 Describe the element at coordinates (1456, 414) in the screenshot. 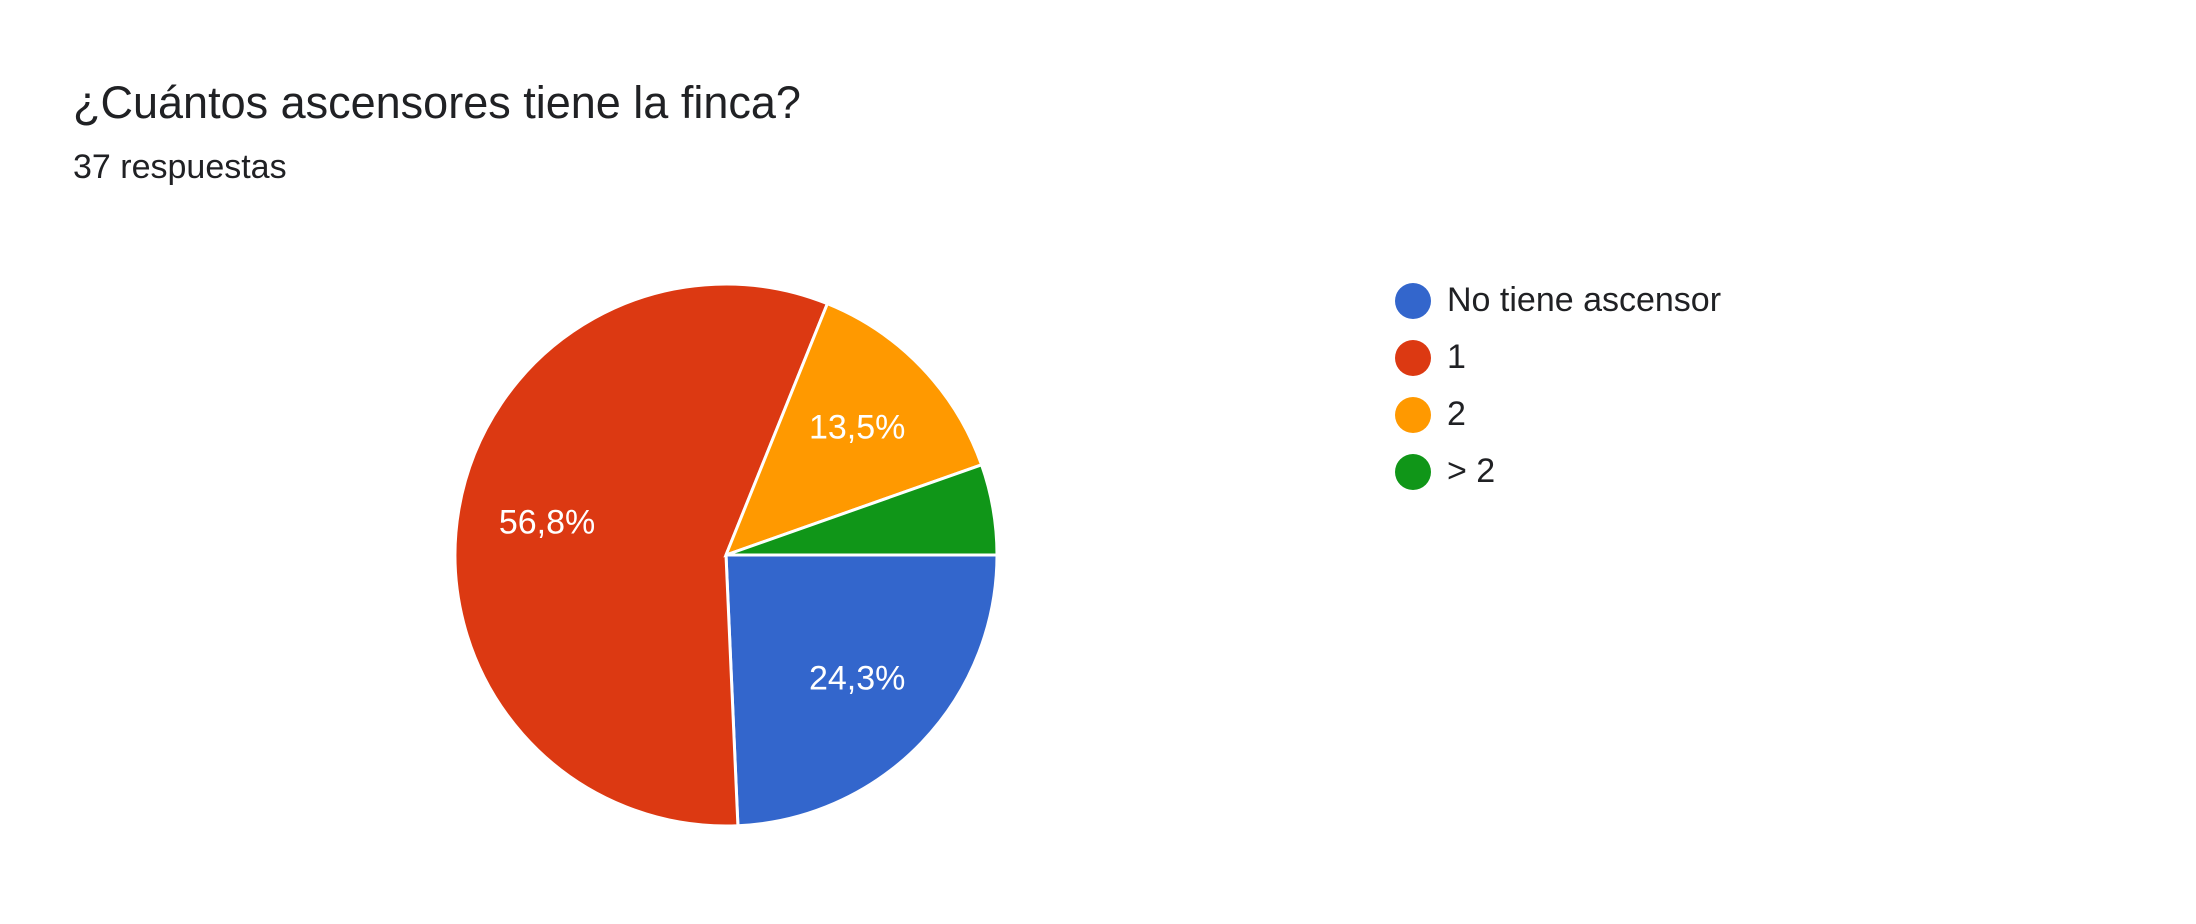

I see `legend-label: 2` at that location.